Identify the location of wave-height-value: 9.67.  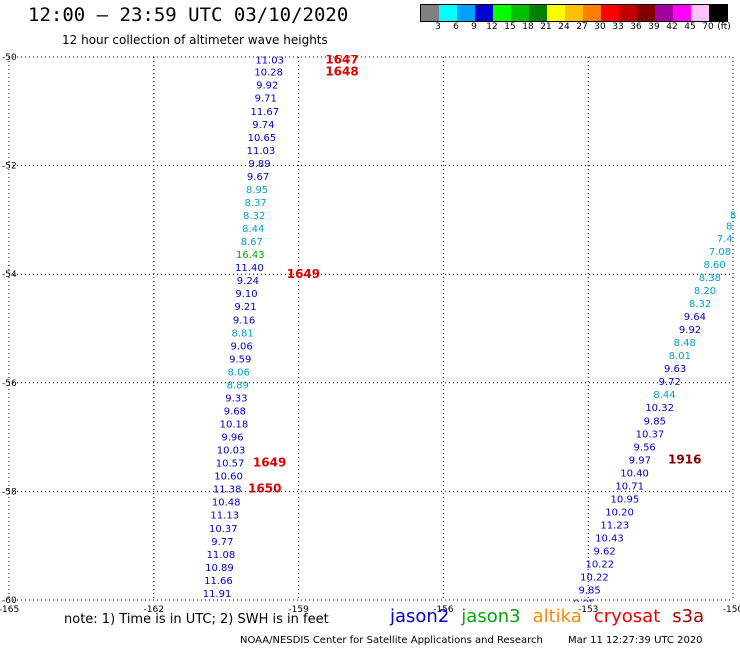
(258, 177).